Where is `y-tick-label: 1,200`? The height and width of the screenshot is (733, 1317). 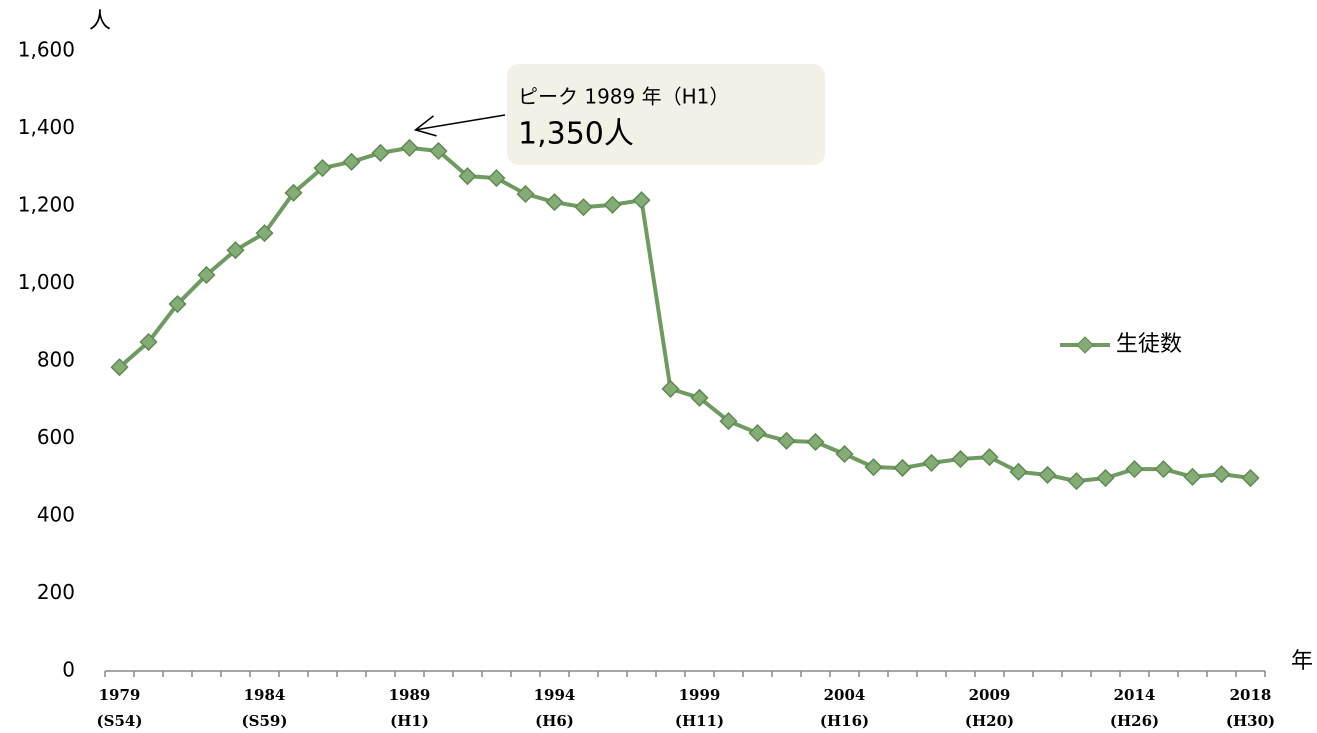
y-tick-label: 1,200 is located at coordinates (46, 205).